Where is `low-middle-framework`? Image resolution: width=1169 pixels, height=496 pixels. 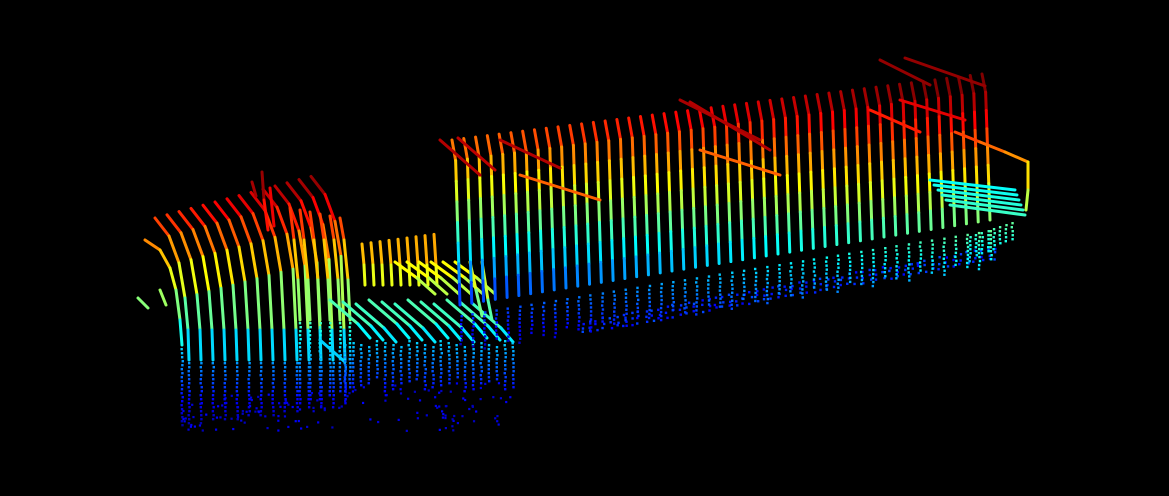
low-middle-framework is located at coordinates (421, 312).